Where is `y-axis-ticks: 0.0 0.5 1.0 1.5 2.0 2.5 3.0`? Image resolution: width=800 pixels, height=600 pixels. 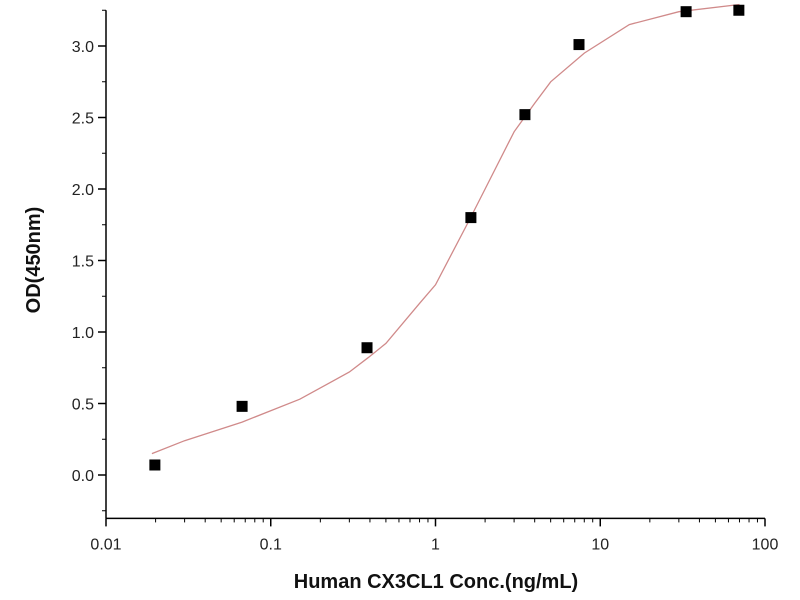 y-axis-ticks: 0.0 0.5 1.0 1.5 2.0 2.5 3.0 is located at coordinates (89, 260).